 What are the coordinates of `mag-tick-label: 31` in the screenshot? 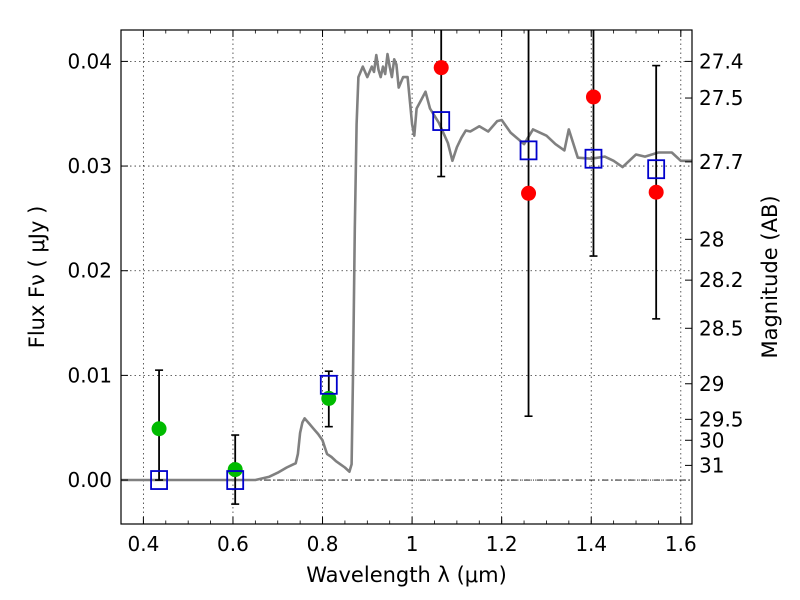 It's located at (711, 465).